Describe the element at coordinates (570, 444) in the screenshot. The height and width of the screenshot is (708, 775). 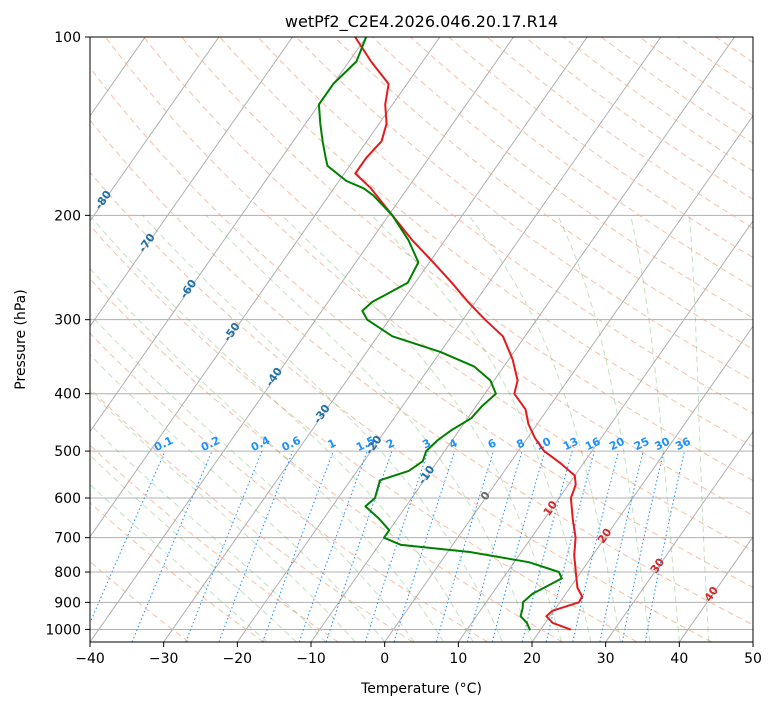
I see `mixing-ratio-label: 13` at that location.